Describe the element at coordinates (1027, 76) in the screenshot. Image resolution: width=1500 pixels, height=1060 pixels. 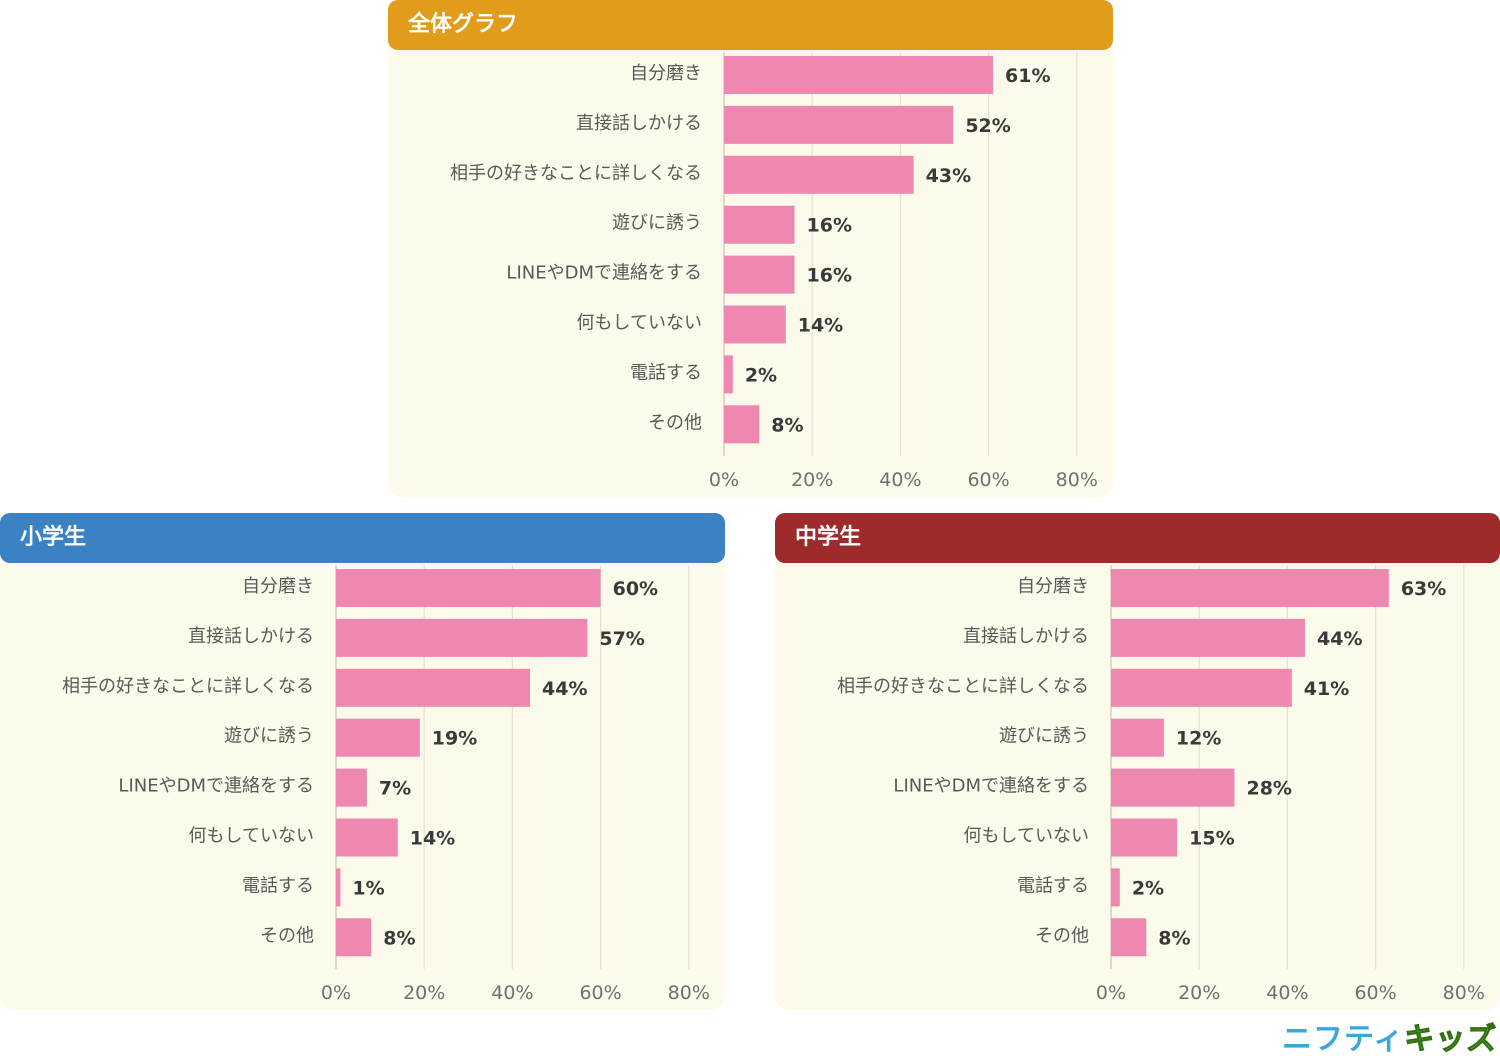
I see `value-label: 61%` at that location.